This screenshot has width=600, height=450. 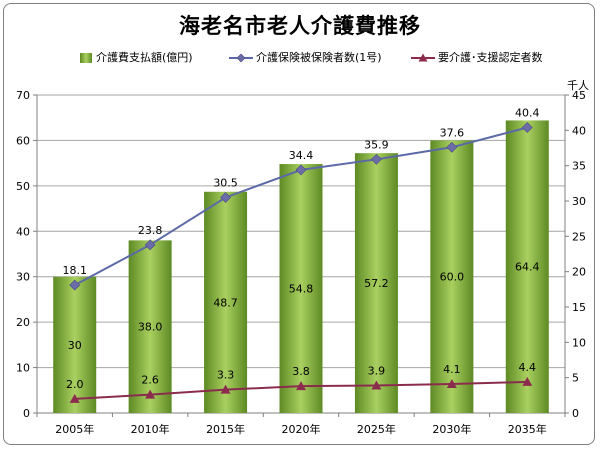 I want to click on bar-value-label: 57.2, so click(x=376, y=283).